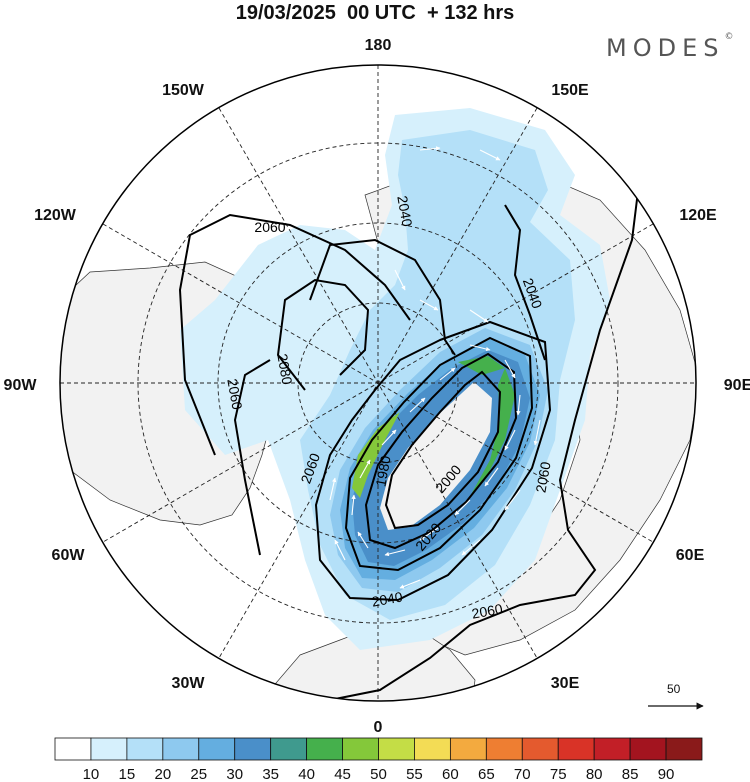 The image size is (750, 782). Describe the element at coordinates (382, 297) in the screenshot. I see `contour-2040-north` at that location.